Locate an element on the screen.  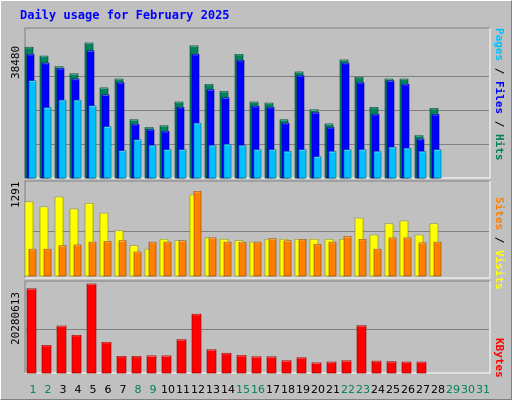
sites-bar-day-18-body is located at coordinates (287, 258).